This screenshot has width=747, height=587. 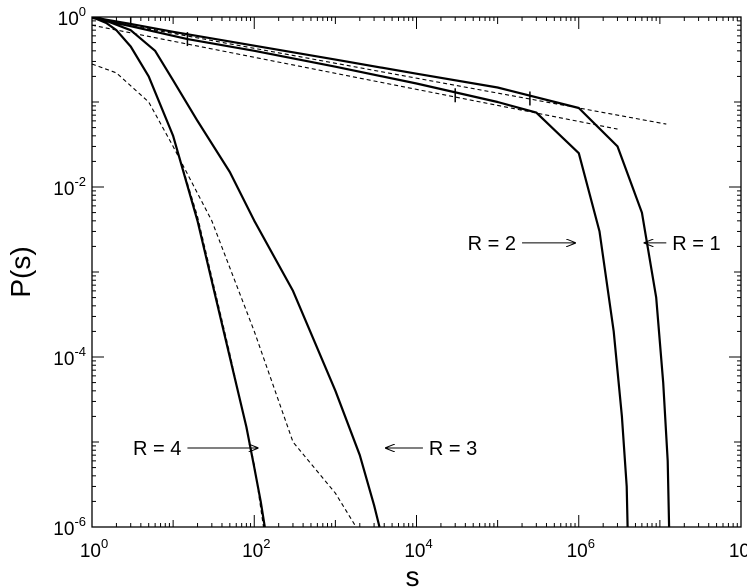 I want to click on y-tick-label: 10⁻², so click(x=69, y=187).